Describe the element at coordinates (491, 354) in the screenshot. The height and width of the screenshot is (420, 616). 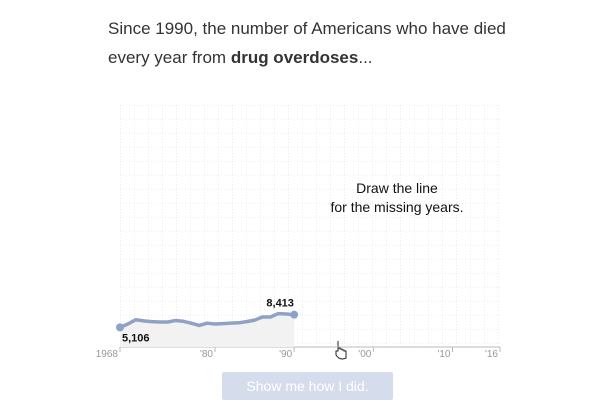
I see `x-tick-label: '16` at that location.